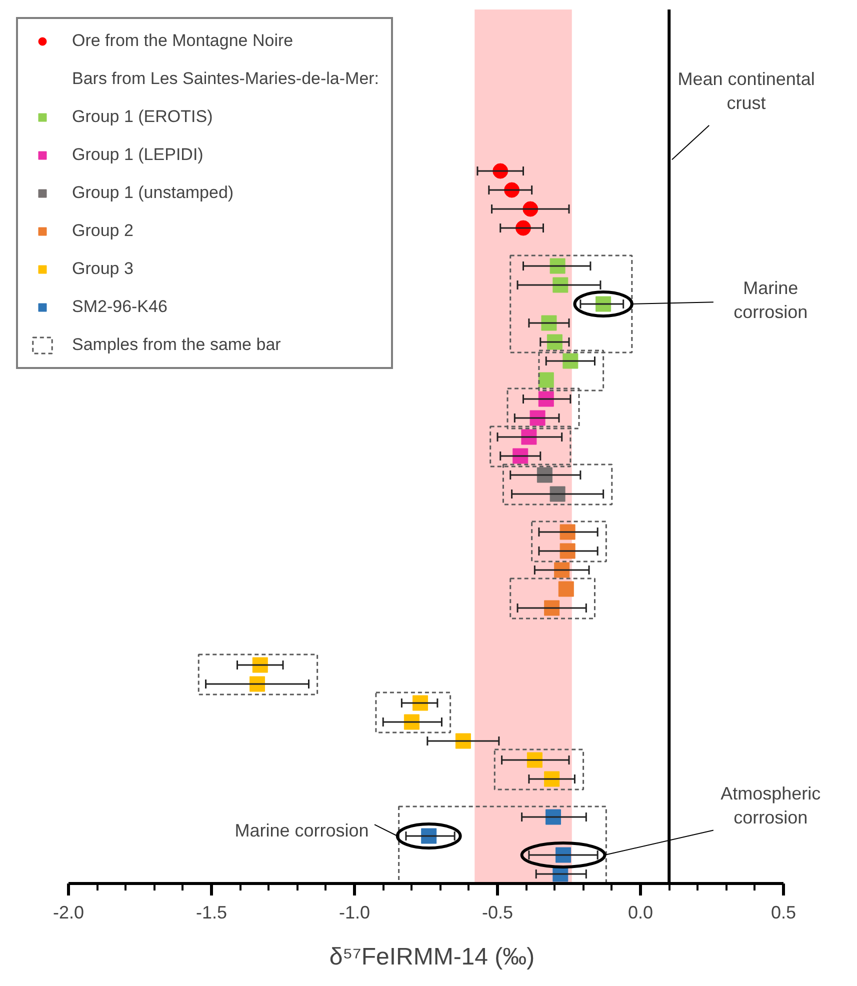 This screenshot has height=986, width=857. I want to click on legend-label: Group 1 (unstamped), so click(153, 193).